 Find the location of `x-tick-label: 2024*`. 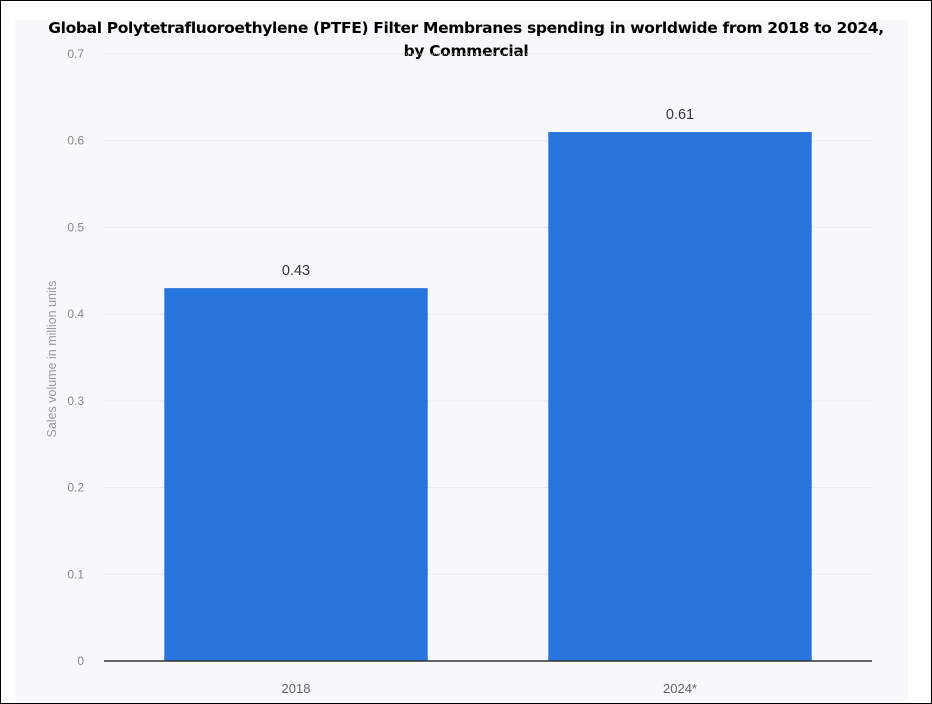

x-tick-label: 2024* is located at coordinates (680, 688).